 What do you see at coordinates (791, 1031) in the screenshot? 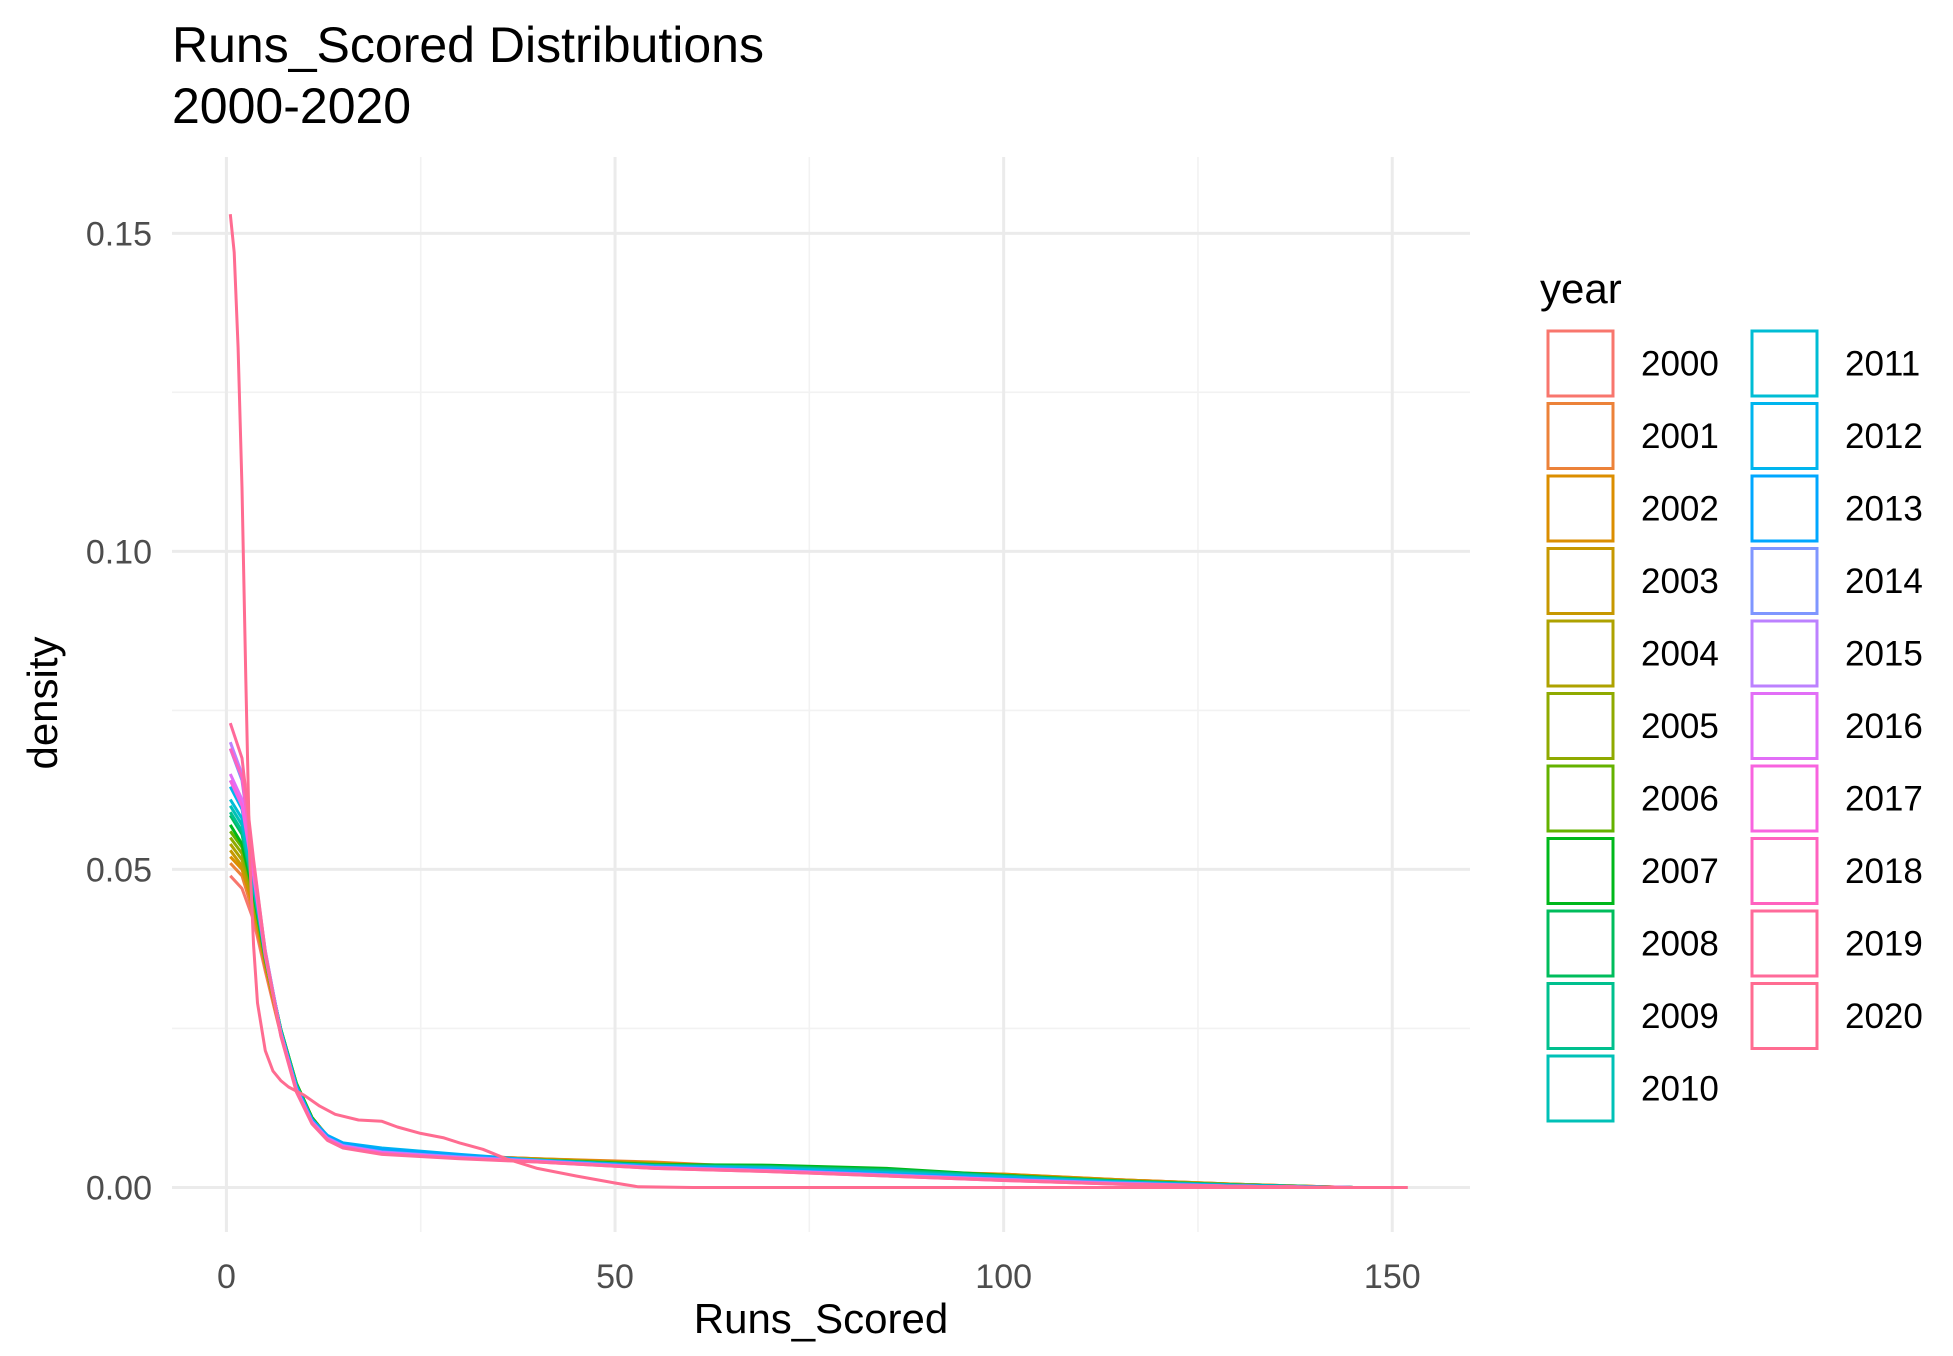
I see `series-line-2000` at bounding box center [791, 1031].